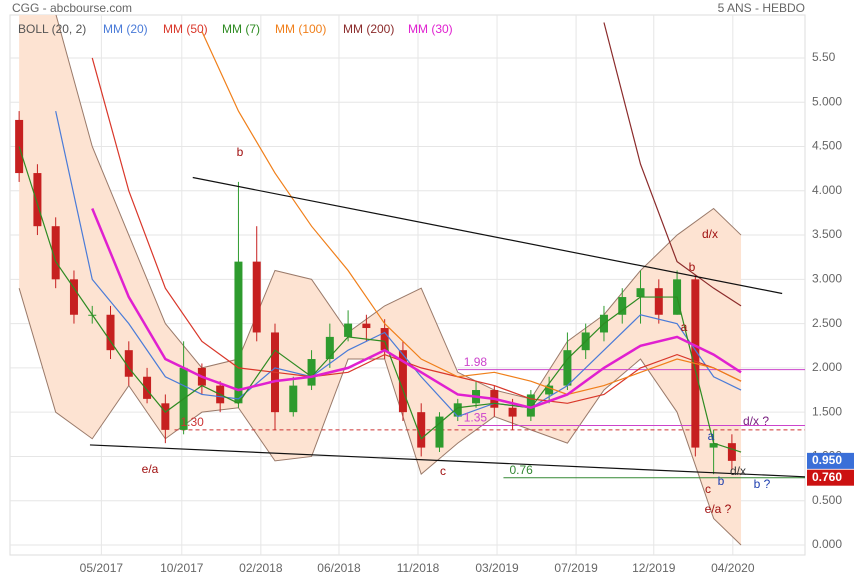 The width and height of the screenshot is (855, 580). What do you see at coordinates (718, 509) in the screenshot?
I see `wave-annotation: e/a ?` at bounding box center [718, 509].